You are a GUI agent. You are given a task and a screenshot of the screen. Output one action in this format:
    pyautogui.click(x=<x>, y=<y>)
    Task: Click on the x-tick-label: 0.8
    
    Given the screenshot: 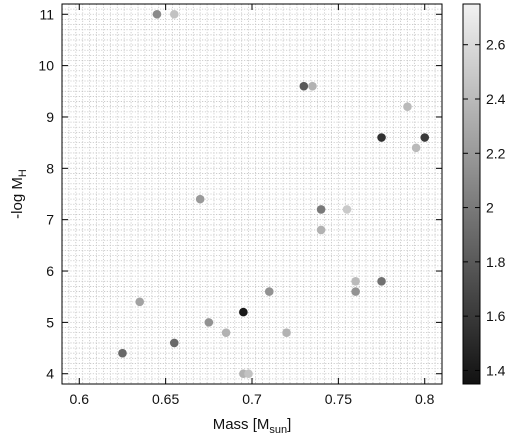 What is the action you would take?
    pyautogui.click(x=425, y=399)
    